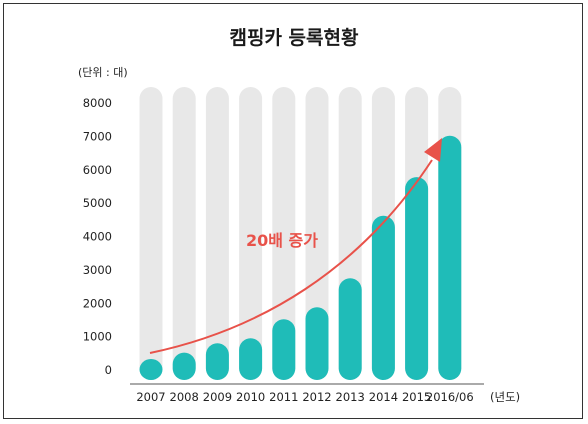 Image resolution: width=588 pixels, height=424 pixels. What do you see at coordinates (350, 329) in the screenshot?
I see `bar-2013` at bounding box center [350, 329].